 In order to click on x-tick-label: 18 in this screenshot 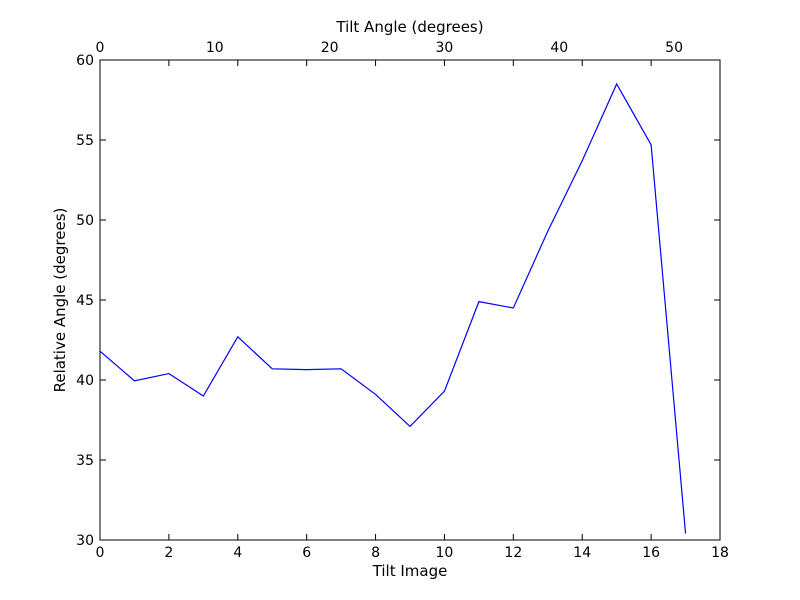, I will do `click(720, 553)`.